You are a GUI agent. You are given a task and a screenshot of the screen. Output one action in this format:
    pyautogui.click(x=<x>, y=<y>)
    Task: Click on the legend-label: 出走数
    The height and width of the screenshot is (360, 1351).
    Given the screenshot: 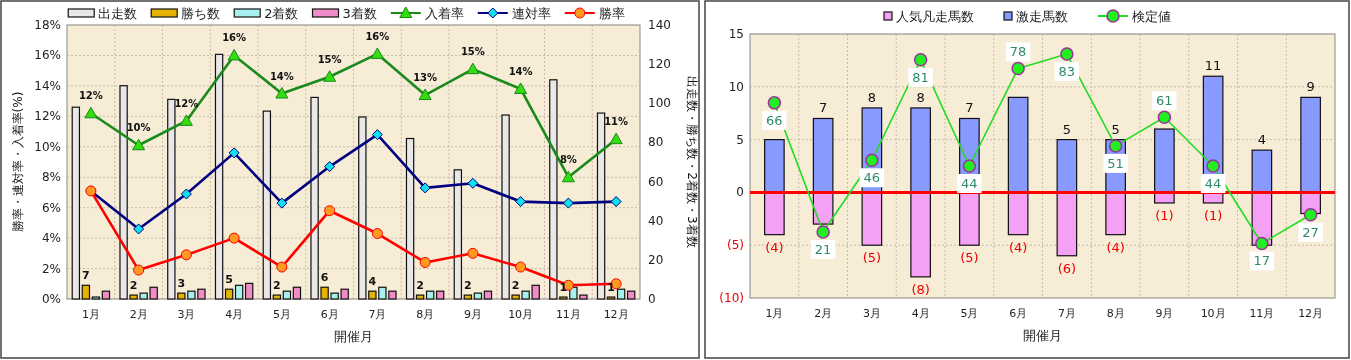 What is the action you would take?
    pyautogui.click(x=118, y=13)
    